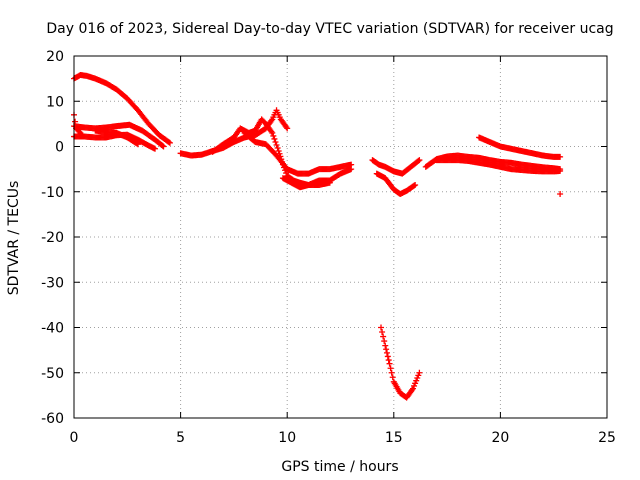  Describe the element at coordinates (55, 57) in the screenshot. I see `y-tick-label: 20` at that location.